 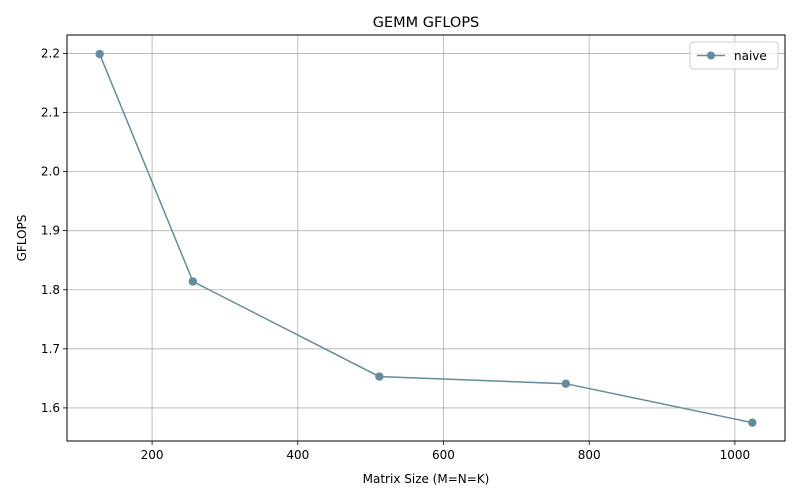 I want to click on legend-marker-swatch, so click(x=711, y=55).